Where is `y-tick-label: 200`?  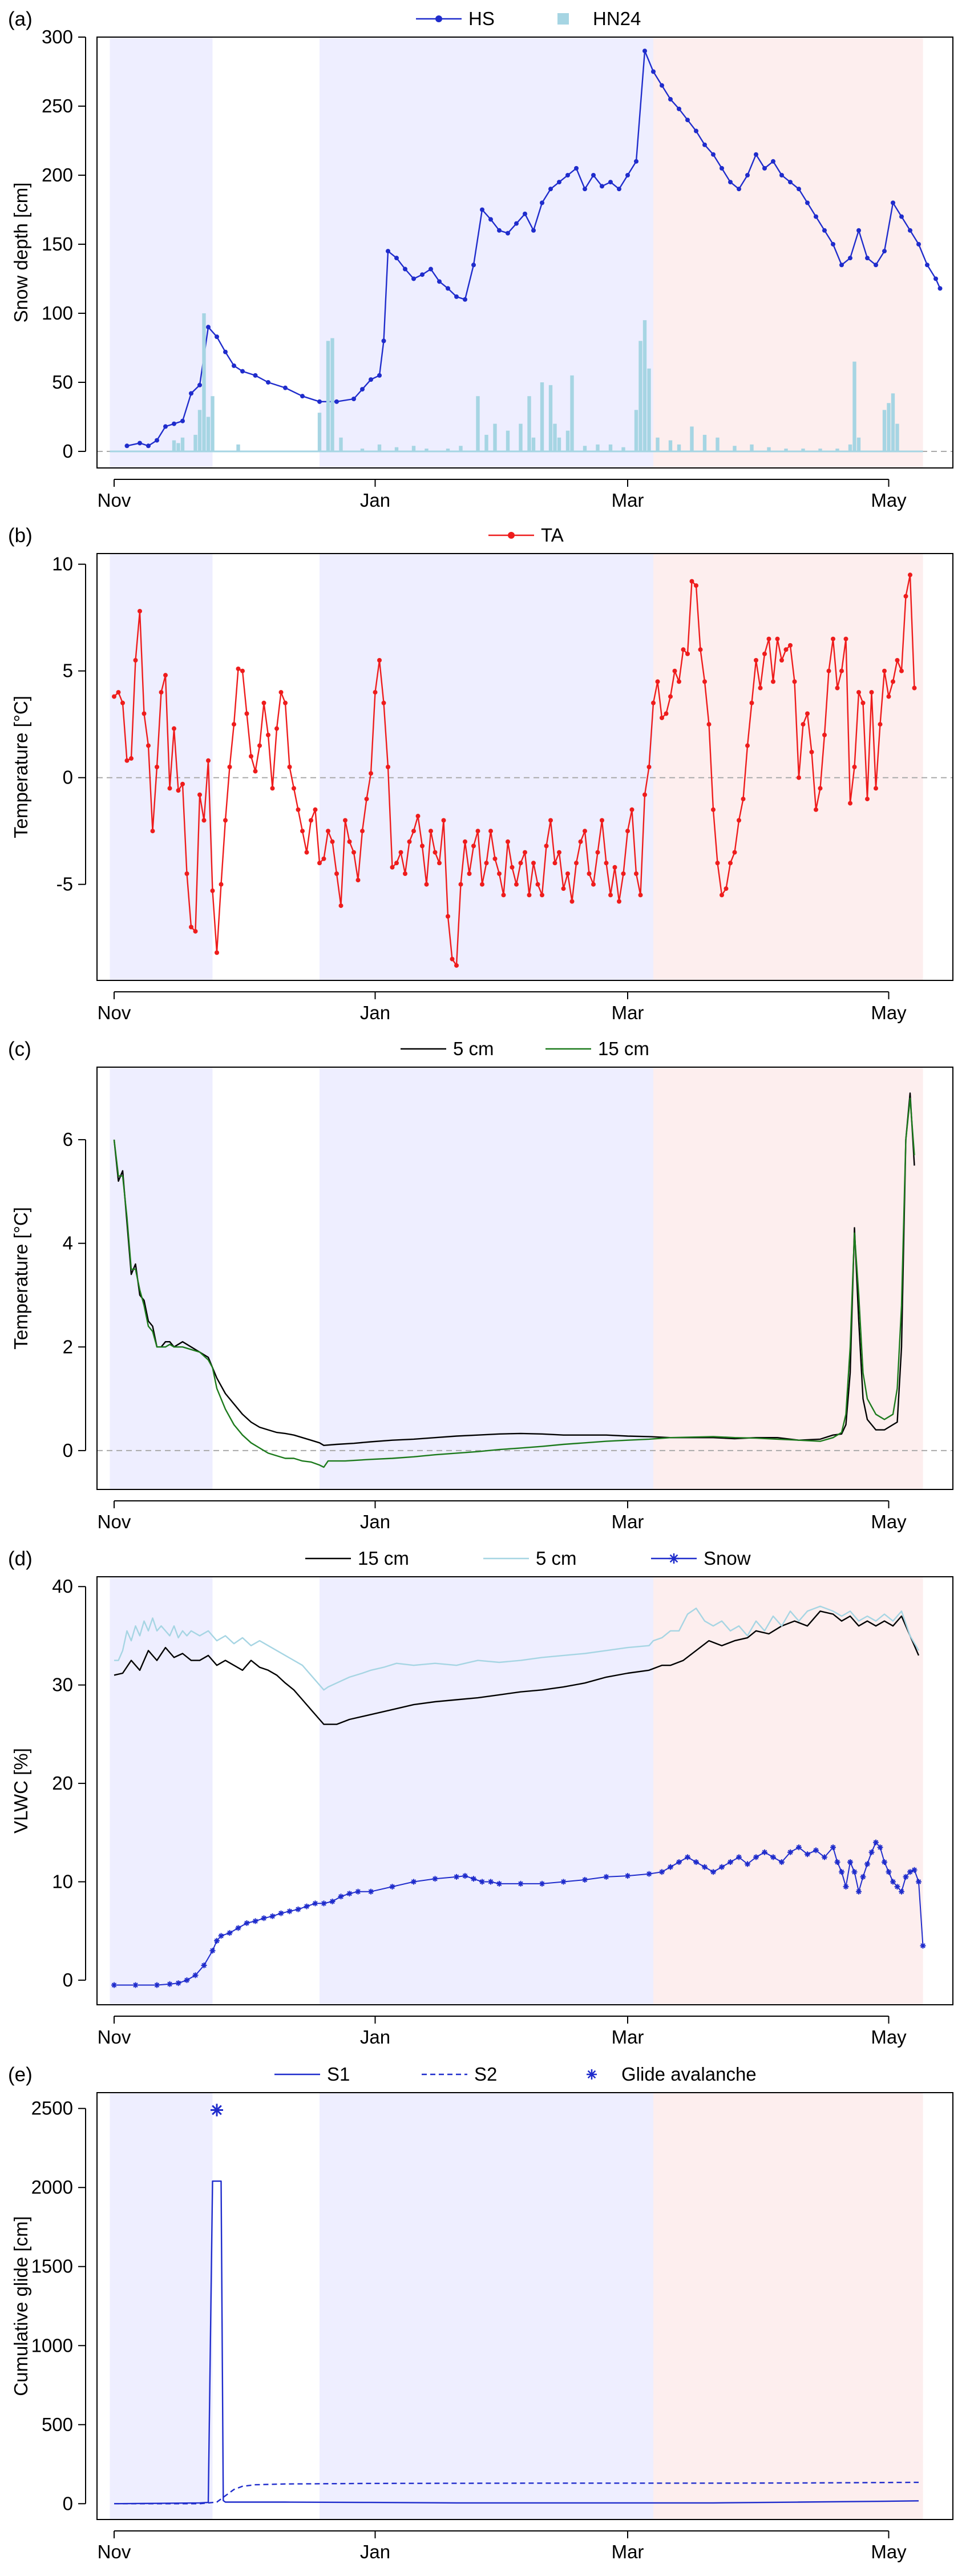 y-tick-label: 200 is located at coordinates (57, 174).